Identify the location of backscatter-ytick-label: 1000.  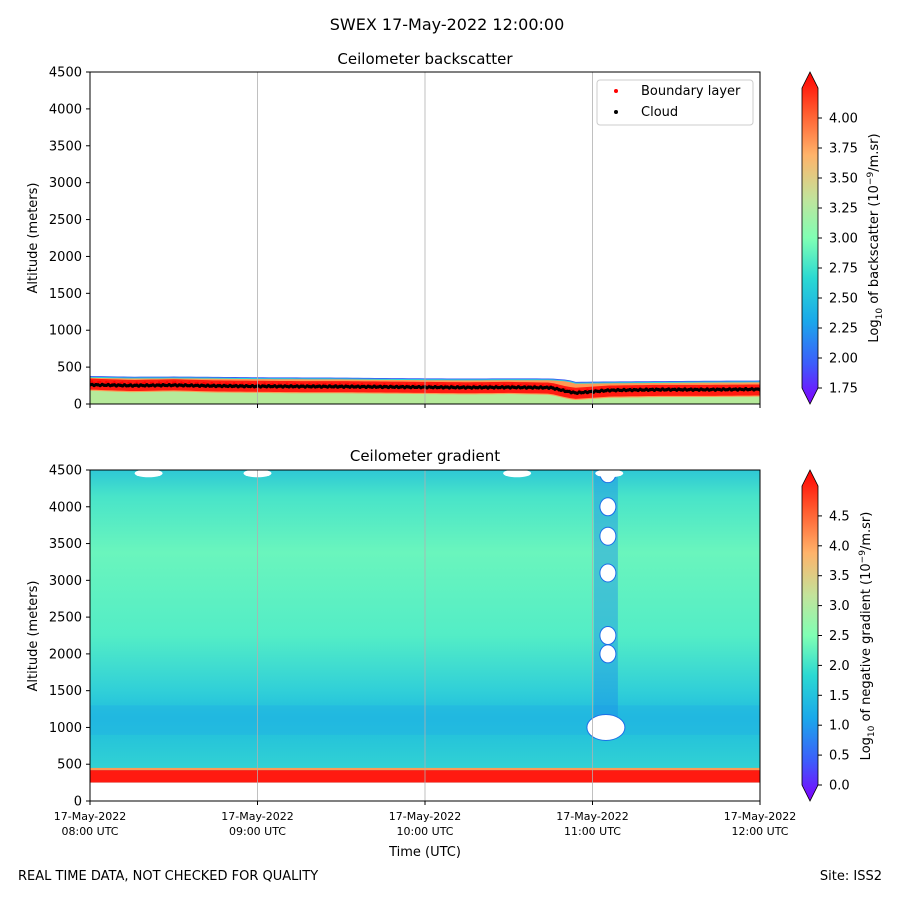
(65, 331).